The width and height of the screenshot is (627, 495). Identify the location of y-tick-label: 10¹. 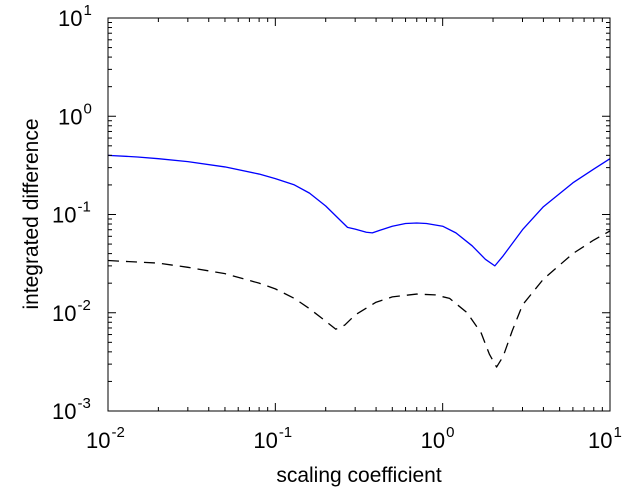
(75, 16).